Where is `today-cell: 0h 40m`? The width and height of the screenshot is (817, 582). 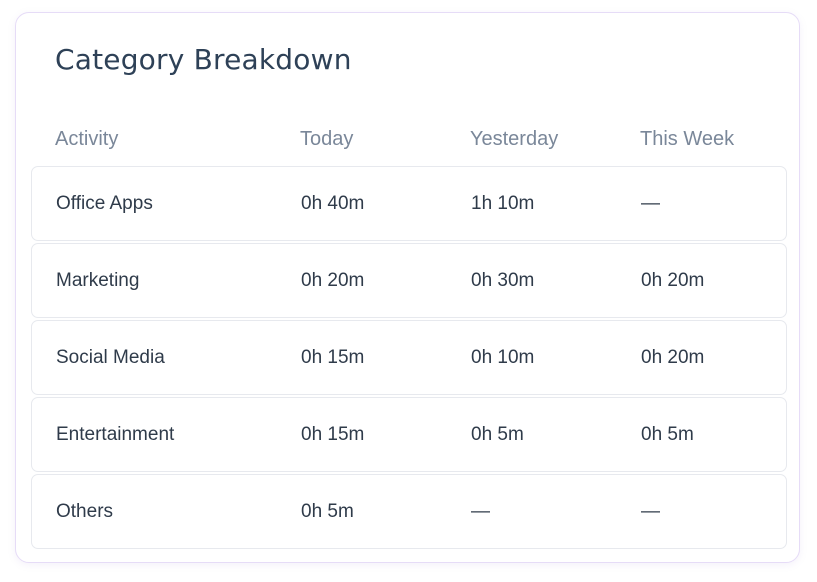 today-cell: 0h 40m is located at coordinates (333, 203).